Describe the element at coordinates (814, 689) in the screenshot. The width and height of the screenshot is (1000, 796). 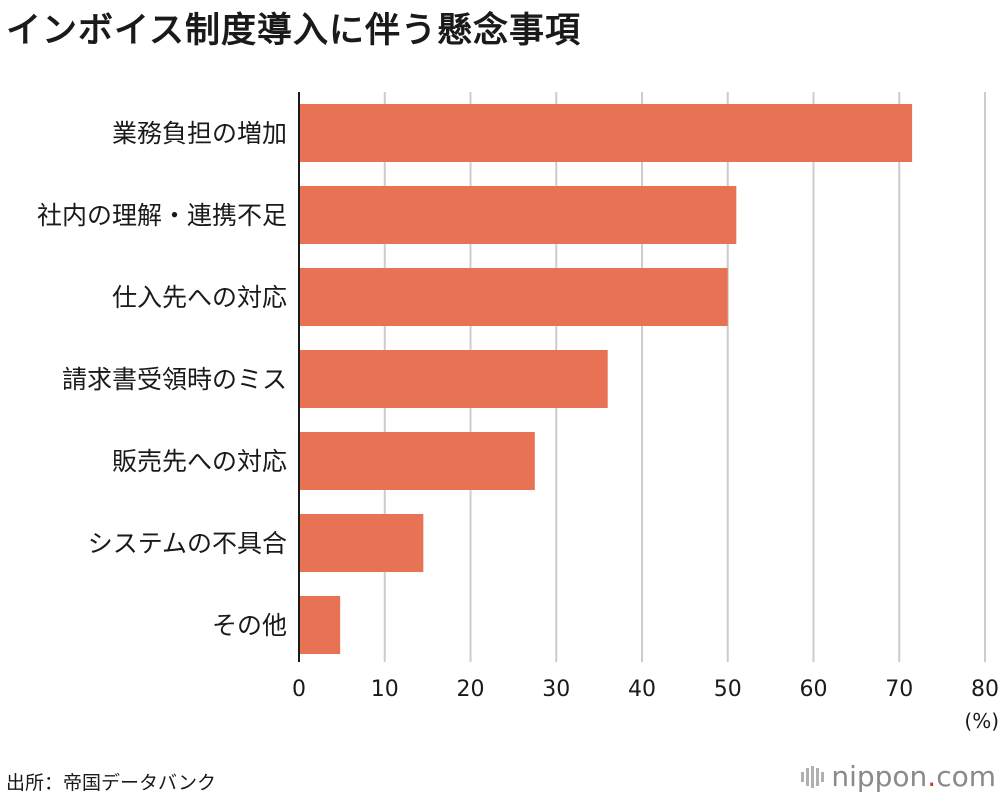
I see `tick-label-60: 60` at that location.